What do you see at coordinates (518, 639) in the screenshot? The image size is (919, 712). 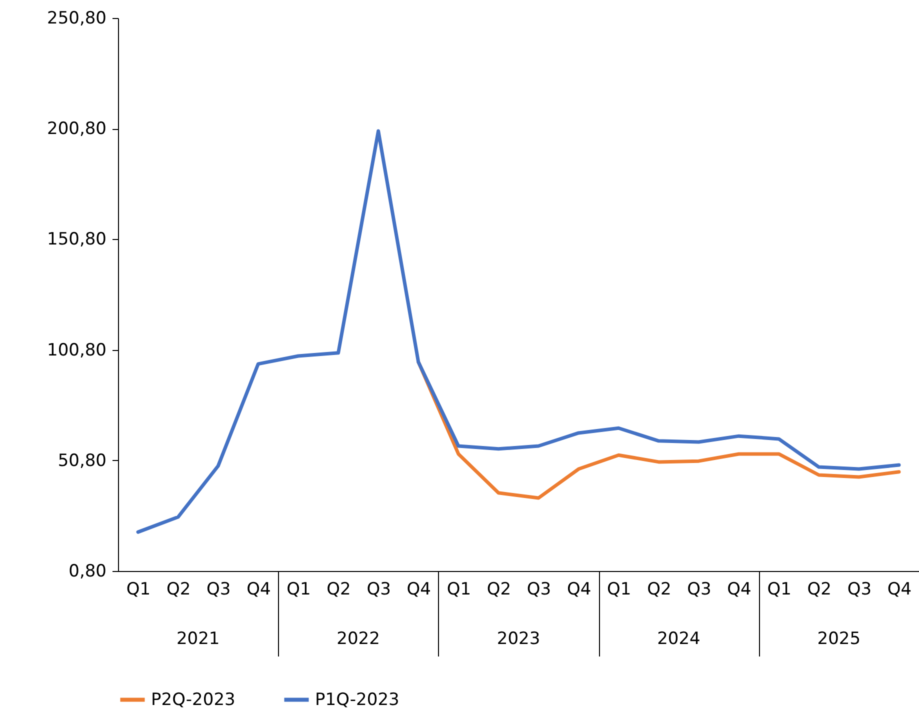 I see `text: 2023` at bounding box center [518, 639].